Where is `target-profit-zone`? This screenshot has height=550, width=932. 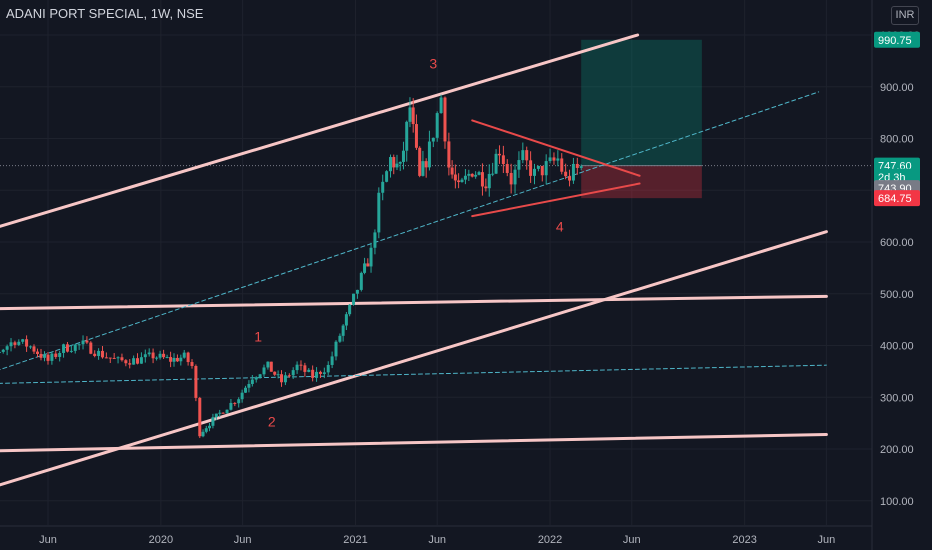
target-profit-zone is located at coordinates (641, 102).